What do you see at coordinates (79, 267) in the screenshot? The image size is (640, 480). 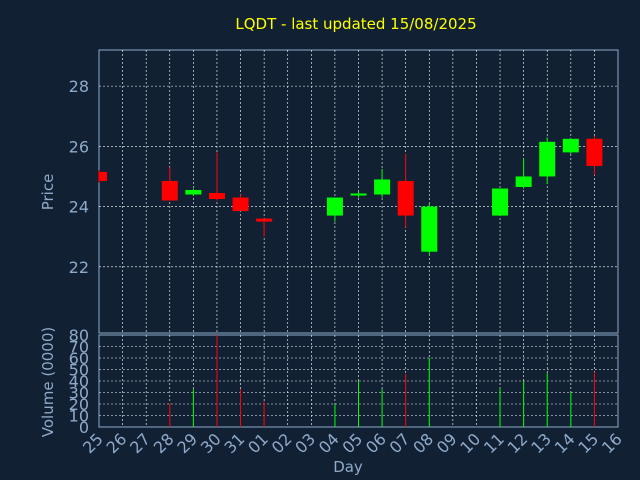 I see `price-tick-label: 22` at bounding box center [79, 267].